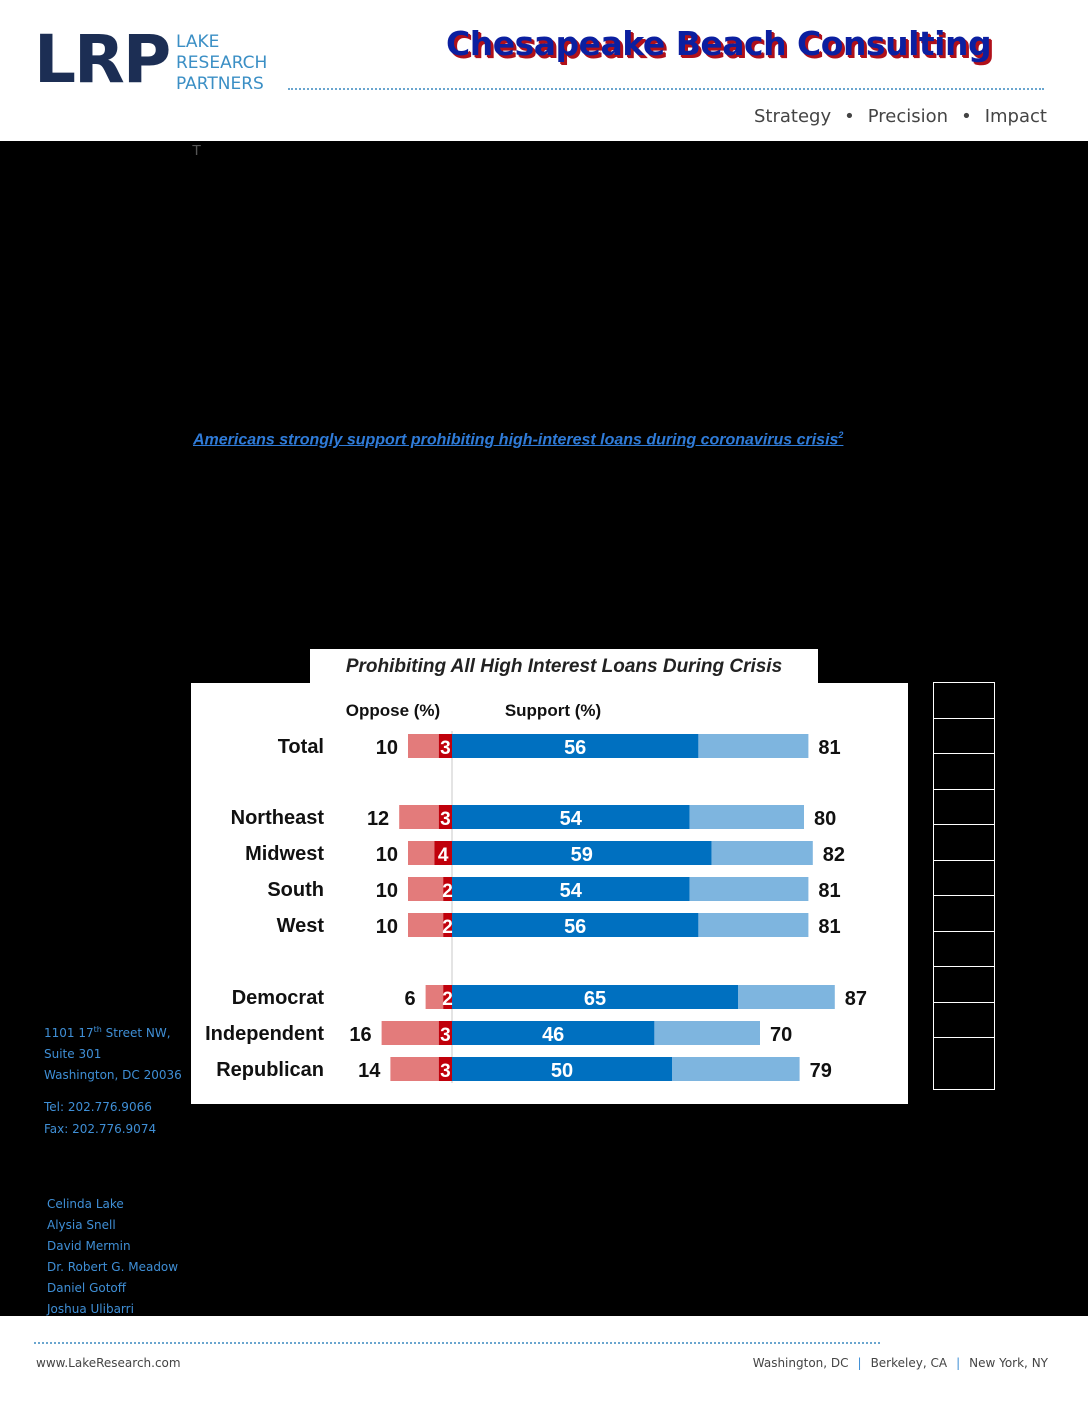 The width and height of the screenshot is (1088, 1408). Describe the element at coordinates (834, 855) in the screenshot. I see `support-total-label: 82` at that location.